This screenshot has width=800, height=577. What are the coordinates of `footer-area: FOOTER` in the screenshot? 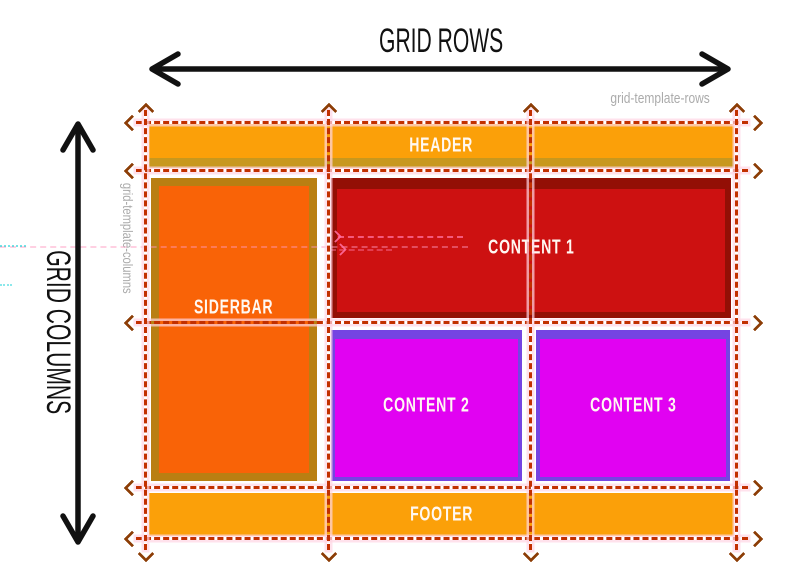 It's located at (441, 514).